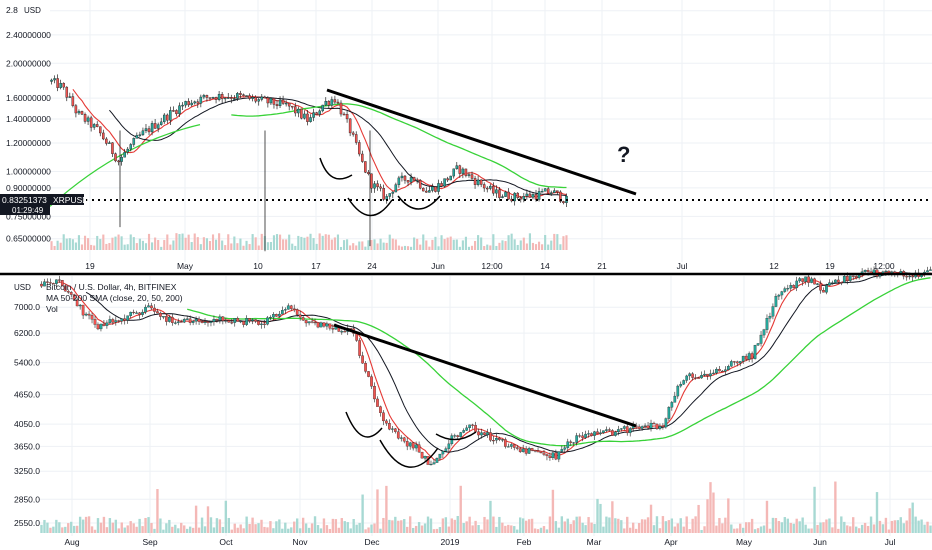 The height and width of the screenshot is (550, 932). Describe the element at coordinates (111, 287) in the screenshot. I see `btc-title: Bitcoin / U.S. Dollar, 4h, BITFINEX` at that location.